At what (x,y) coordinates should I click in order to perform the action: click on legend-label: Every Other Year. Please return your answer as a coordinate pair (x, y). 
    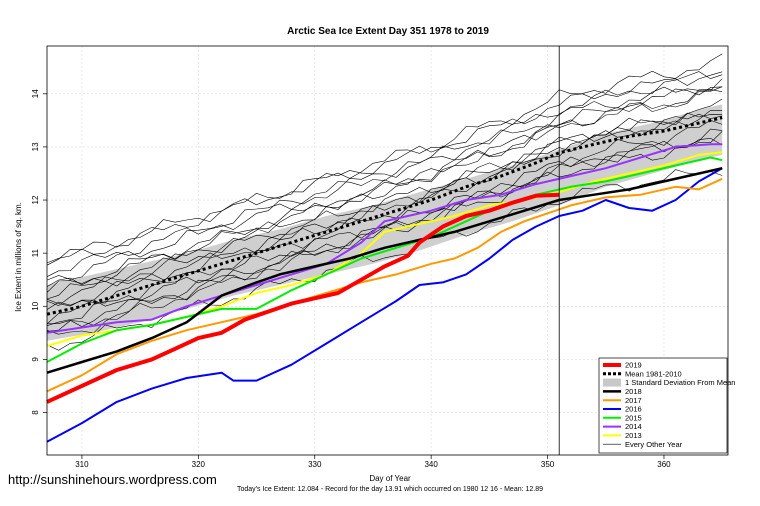
    Looking at the image, I should click on (654, 444).